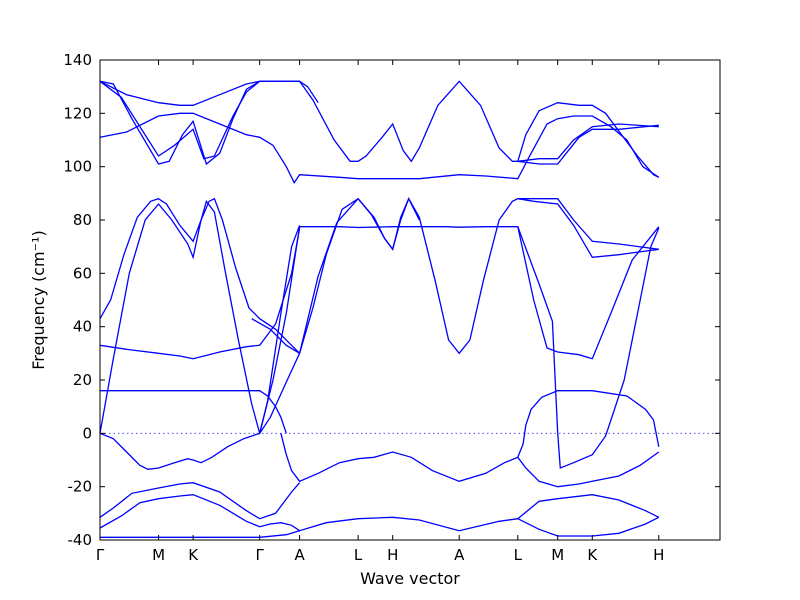 This screenshot has width=800, height=600. What do you see at coordinates (38, 299) in the screenshot?
I see `y-axis-label: Frequency (cm⁻¹)` at bounding box center [38, 299].